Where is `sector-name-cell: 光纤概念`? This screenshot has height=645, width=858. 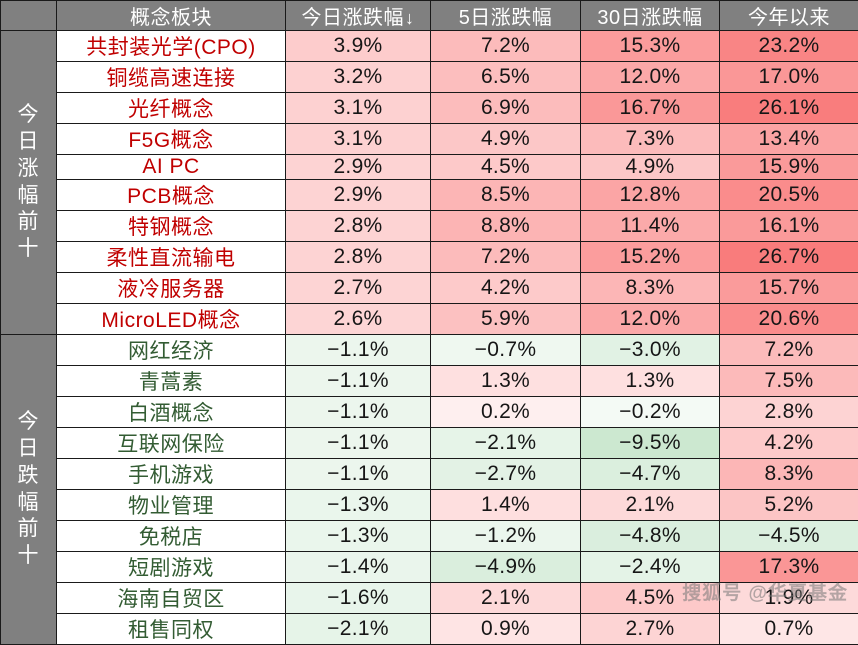 sector-name-cell: 光纤概念 is located at coordinates (171, 108).